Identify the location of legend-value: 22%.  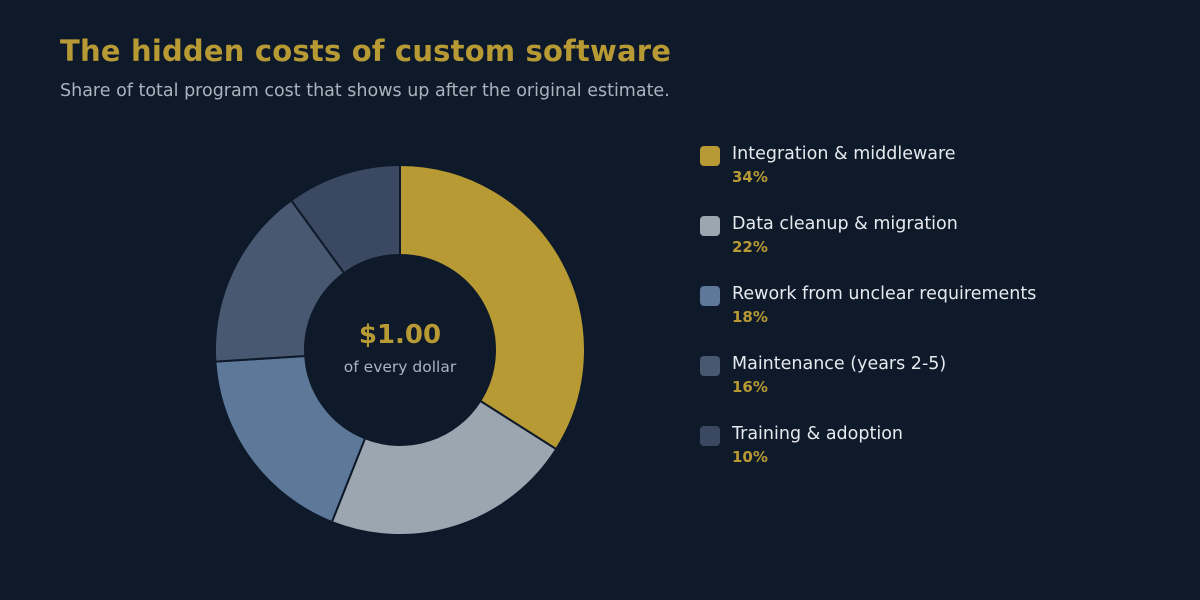
(750, 247).